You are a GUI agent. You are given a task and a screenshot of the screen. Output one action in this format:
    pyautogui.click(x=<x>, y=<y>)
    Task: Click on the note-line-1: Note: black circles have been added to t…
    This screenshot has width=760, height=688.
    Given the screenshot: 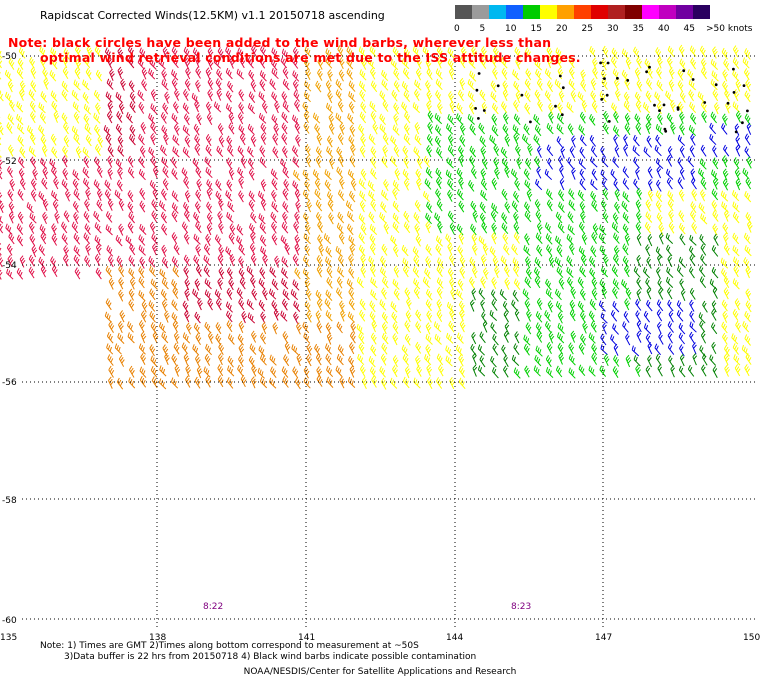 What is the action you would take?
    pyautogui.click(x=280, y=42)
    